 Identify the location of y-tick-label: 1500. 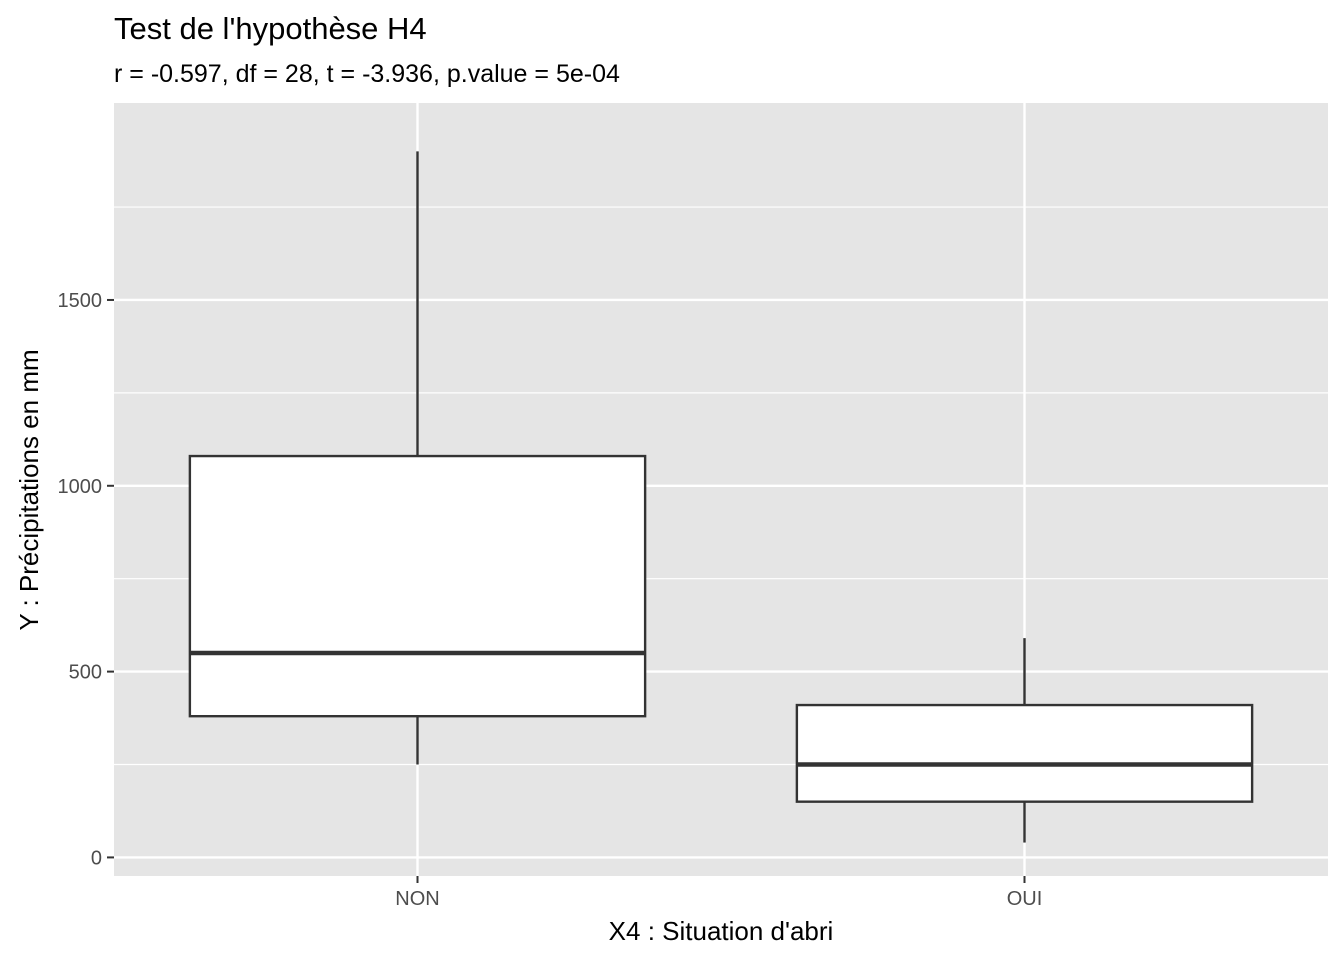
(80, 301).